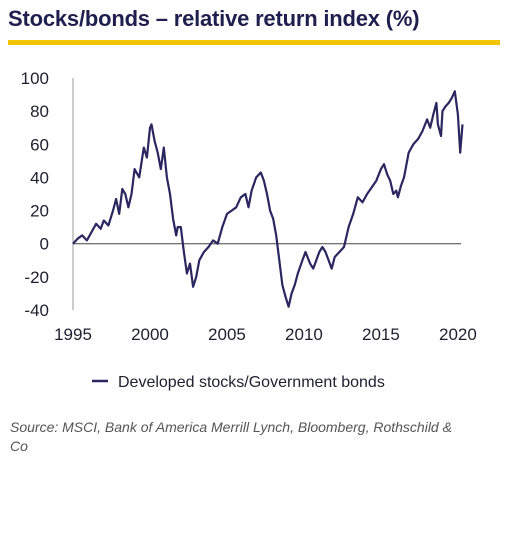  What do you see at coordinates (35, 194) in the screenshot?
I see `y-tick-labels: 100 80 60 40 20 0 -20 -40` at bounding box center [35, 194].